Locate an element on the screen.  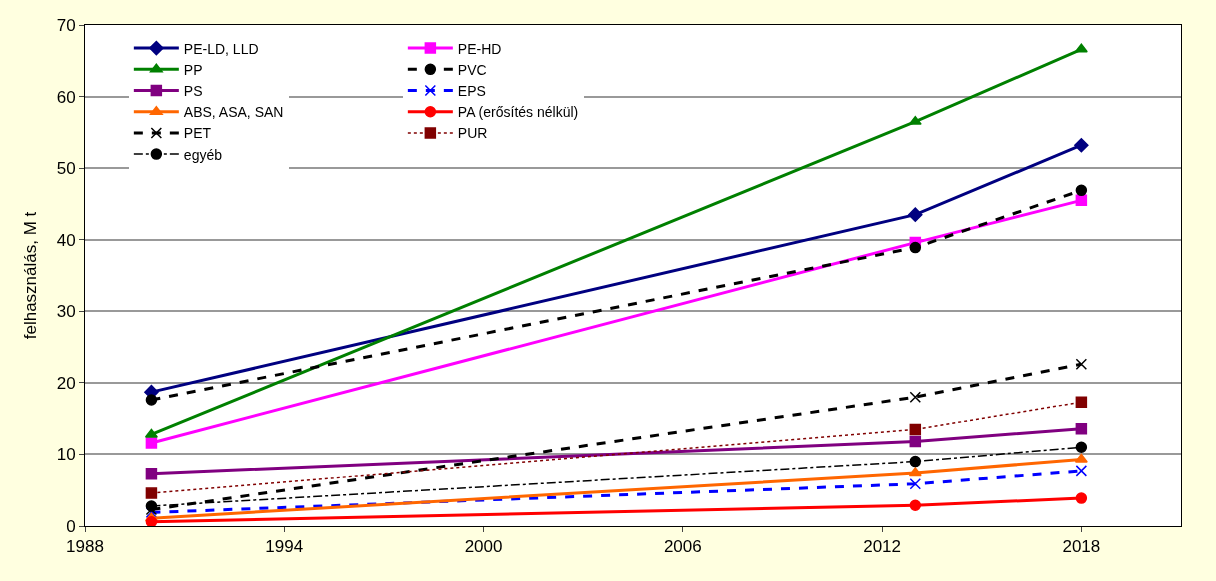
y-tick-label: 30 is located at coordinates (66, 312).